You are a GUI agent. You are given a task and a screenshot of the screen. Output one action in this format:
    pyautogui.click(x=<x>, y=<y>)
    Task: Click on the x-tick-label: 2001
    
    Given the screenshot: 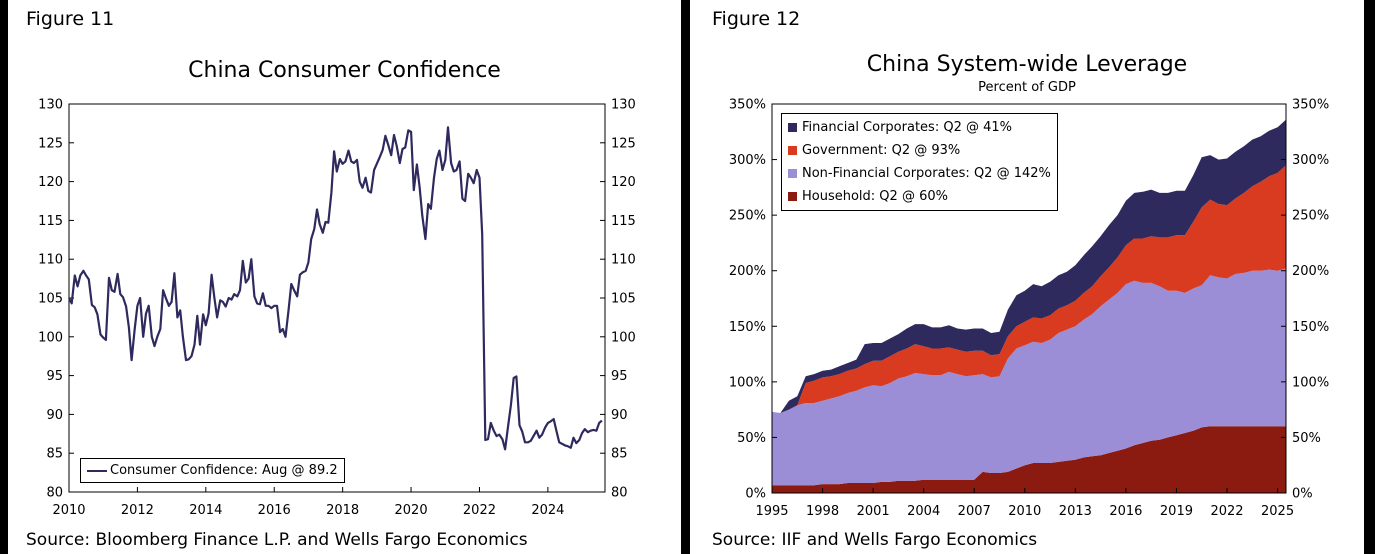 What is the action you would take?
    pyautogui.click(x=873, y=511)
    